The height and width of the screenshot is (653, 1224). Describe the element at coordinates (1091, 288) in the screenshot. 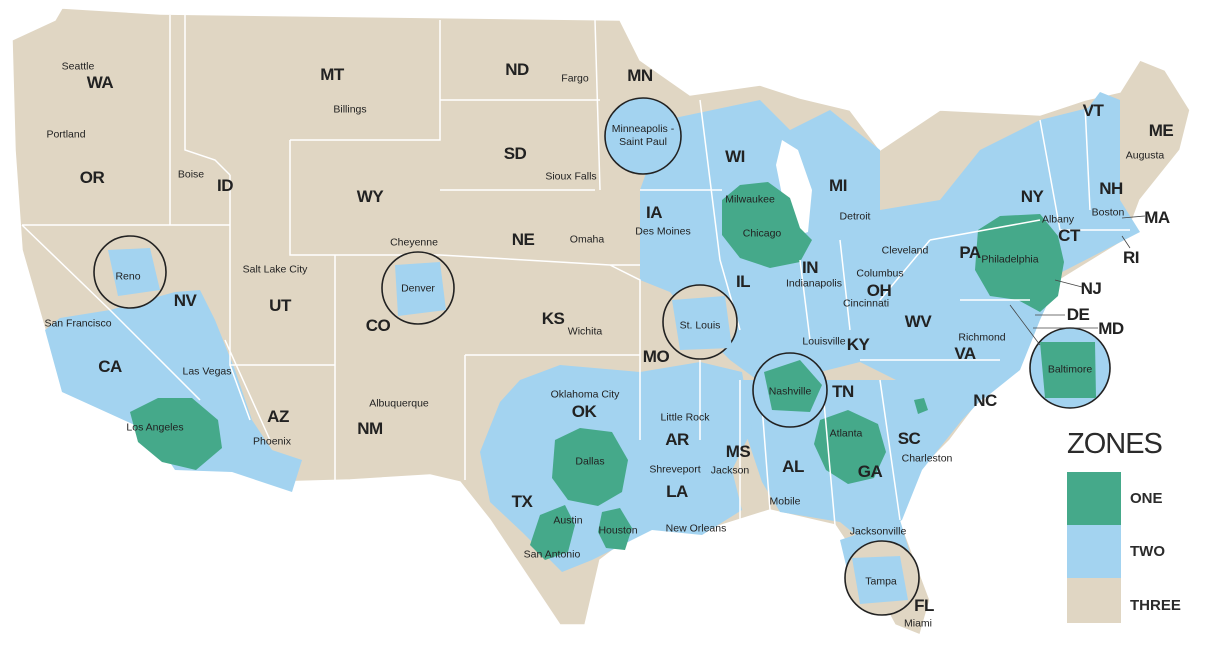

I see `state-label-nj: NJ` at that location.